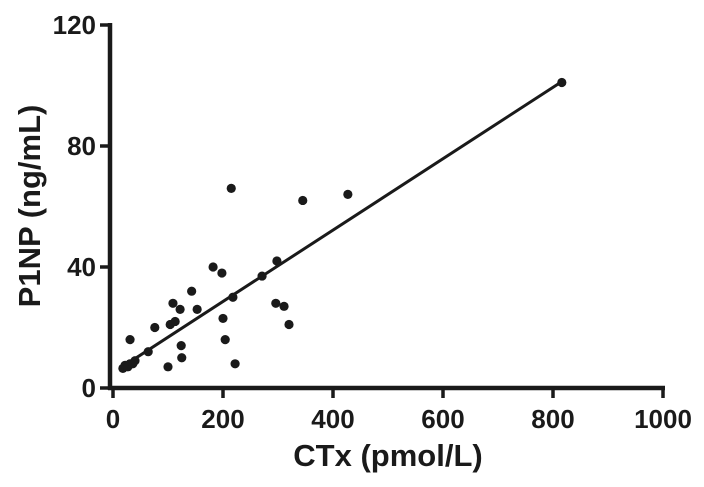  Describe the element at coordinates (81, 146) in the screenshot. I see `y-tick-label: 80` at that location.